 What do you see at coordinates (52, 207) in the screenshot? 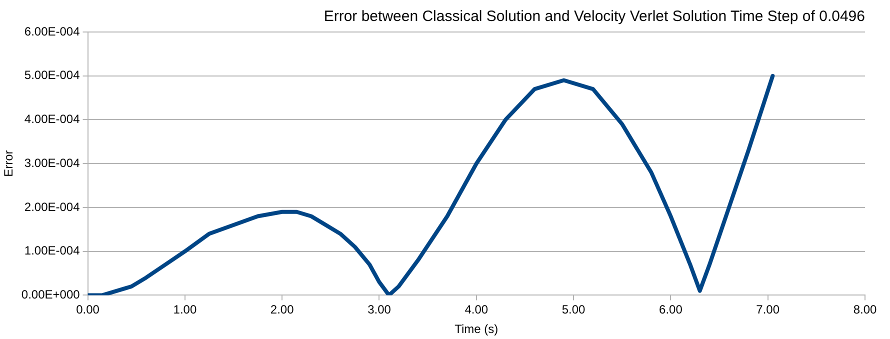
I see `y-tick-label: 2.00E-004` at bounding box center [52, 207].